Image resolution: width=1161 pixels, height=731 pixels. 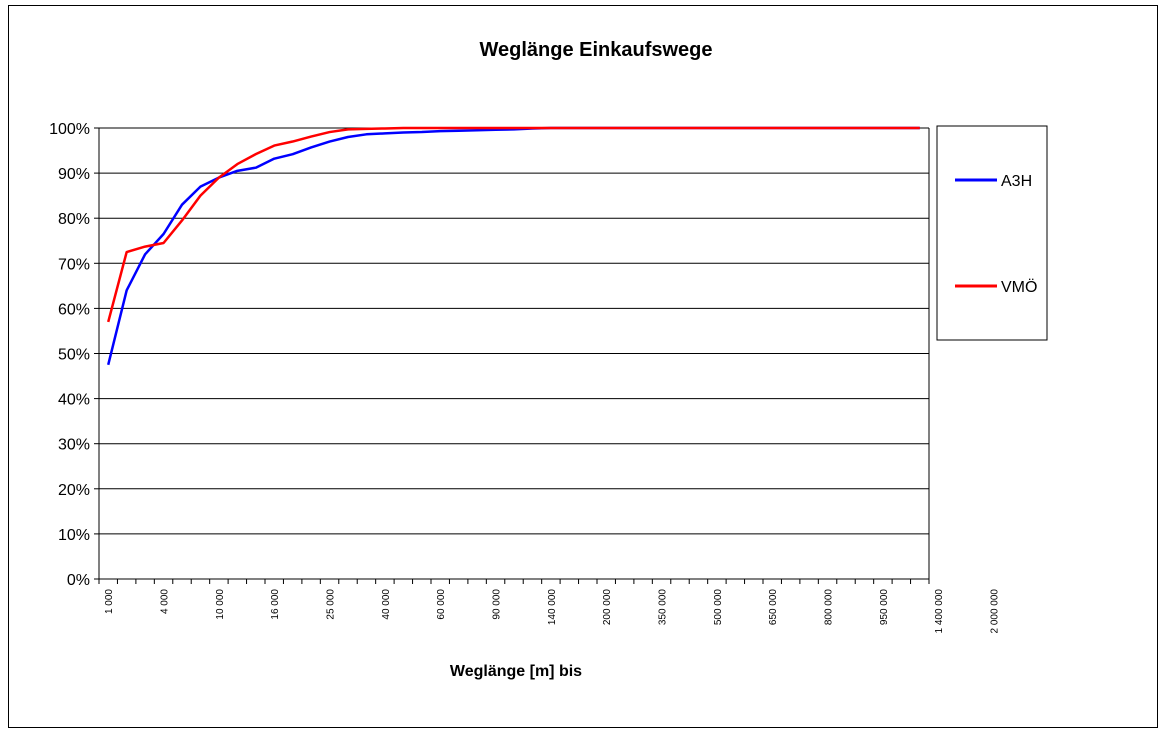 I want to click on x-tick-label: 25 000, so click(x=331, y=604).